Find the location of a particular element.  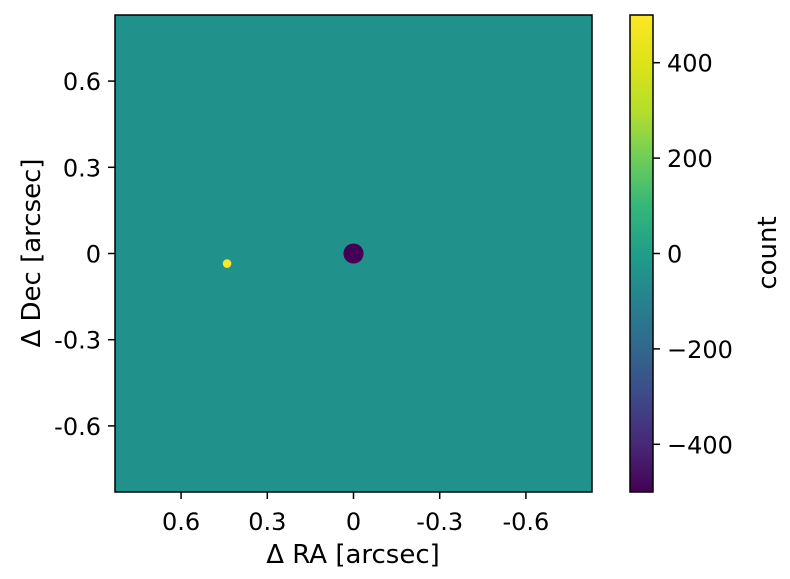

colorbar-gradient is located at coordinates (641, 253).